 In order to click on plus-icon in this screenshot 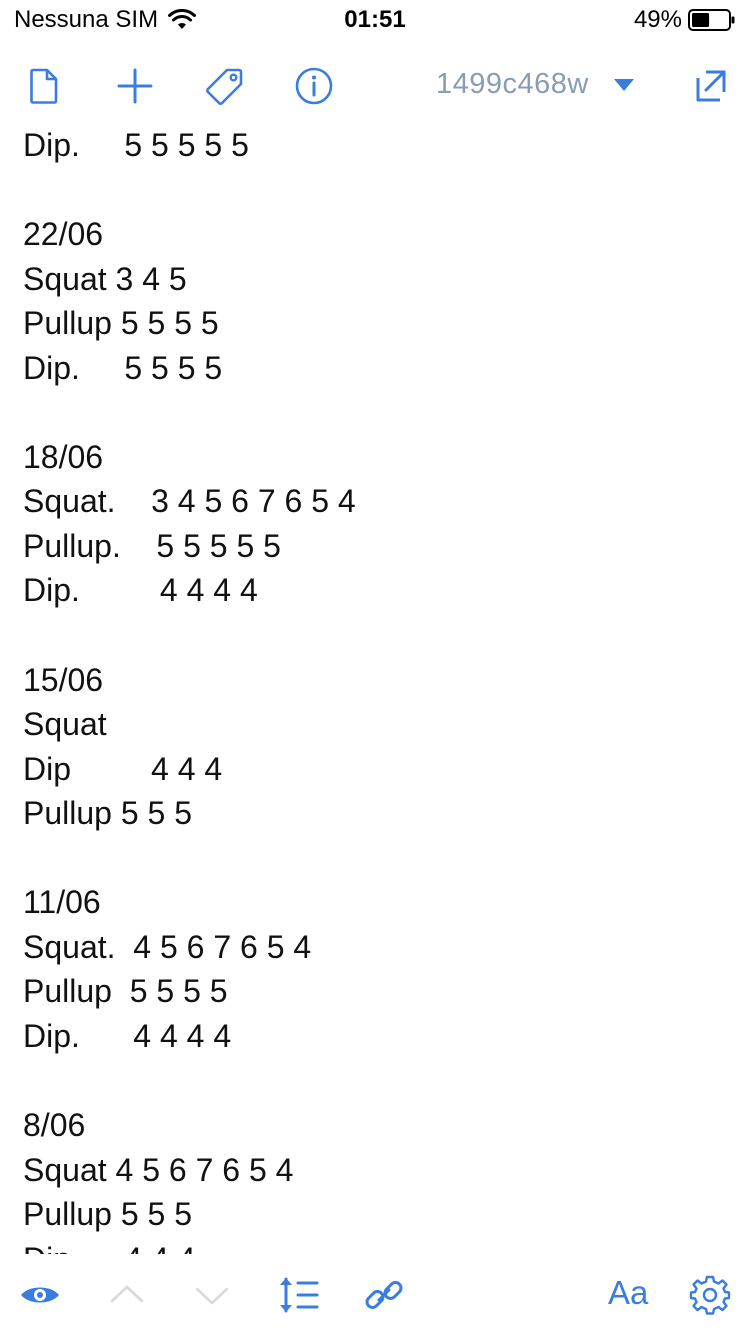, I will do `click(135, 86)`.